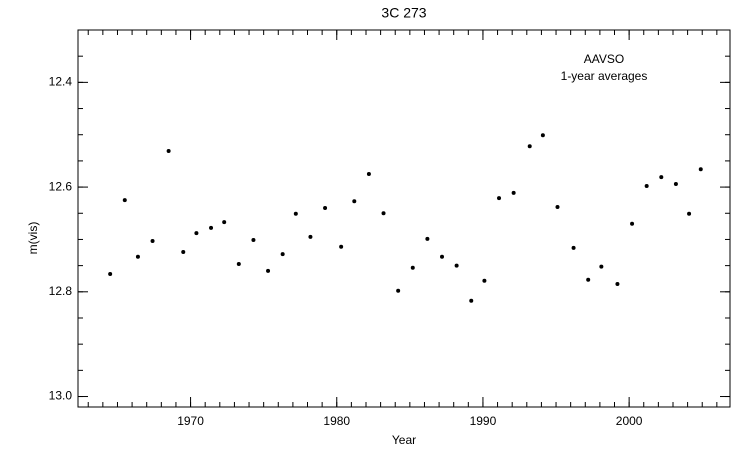 The image size is (750, 455). Describe the element at coordinates (604, 59) in the screenshot. I see `annotation: AAVSO` at that location.